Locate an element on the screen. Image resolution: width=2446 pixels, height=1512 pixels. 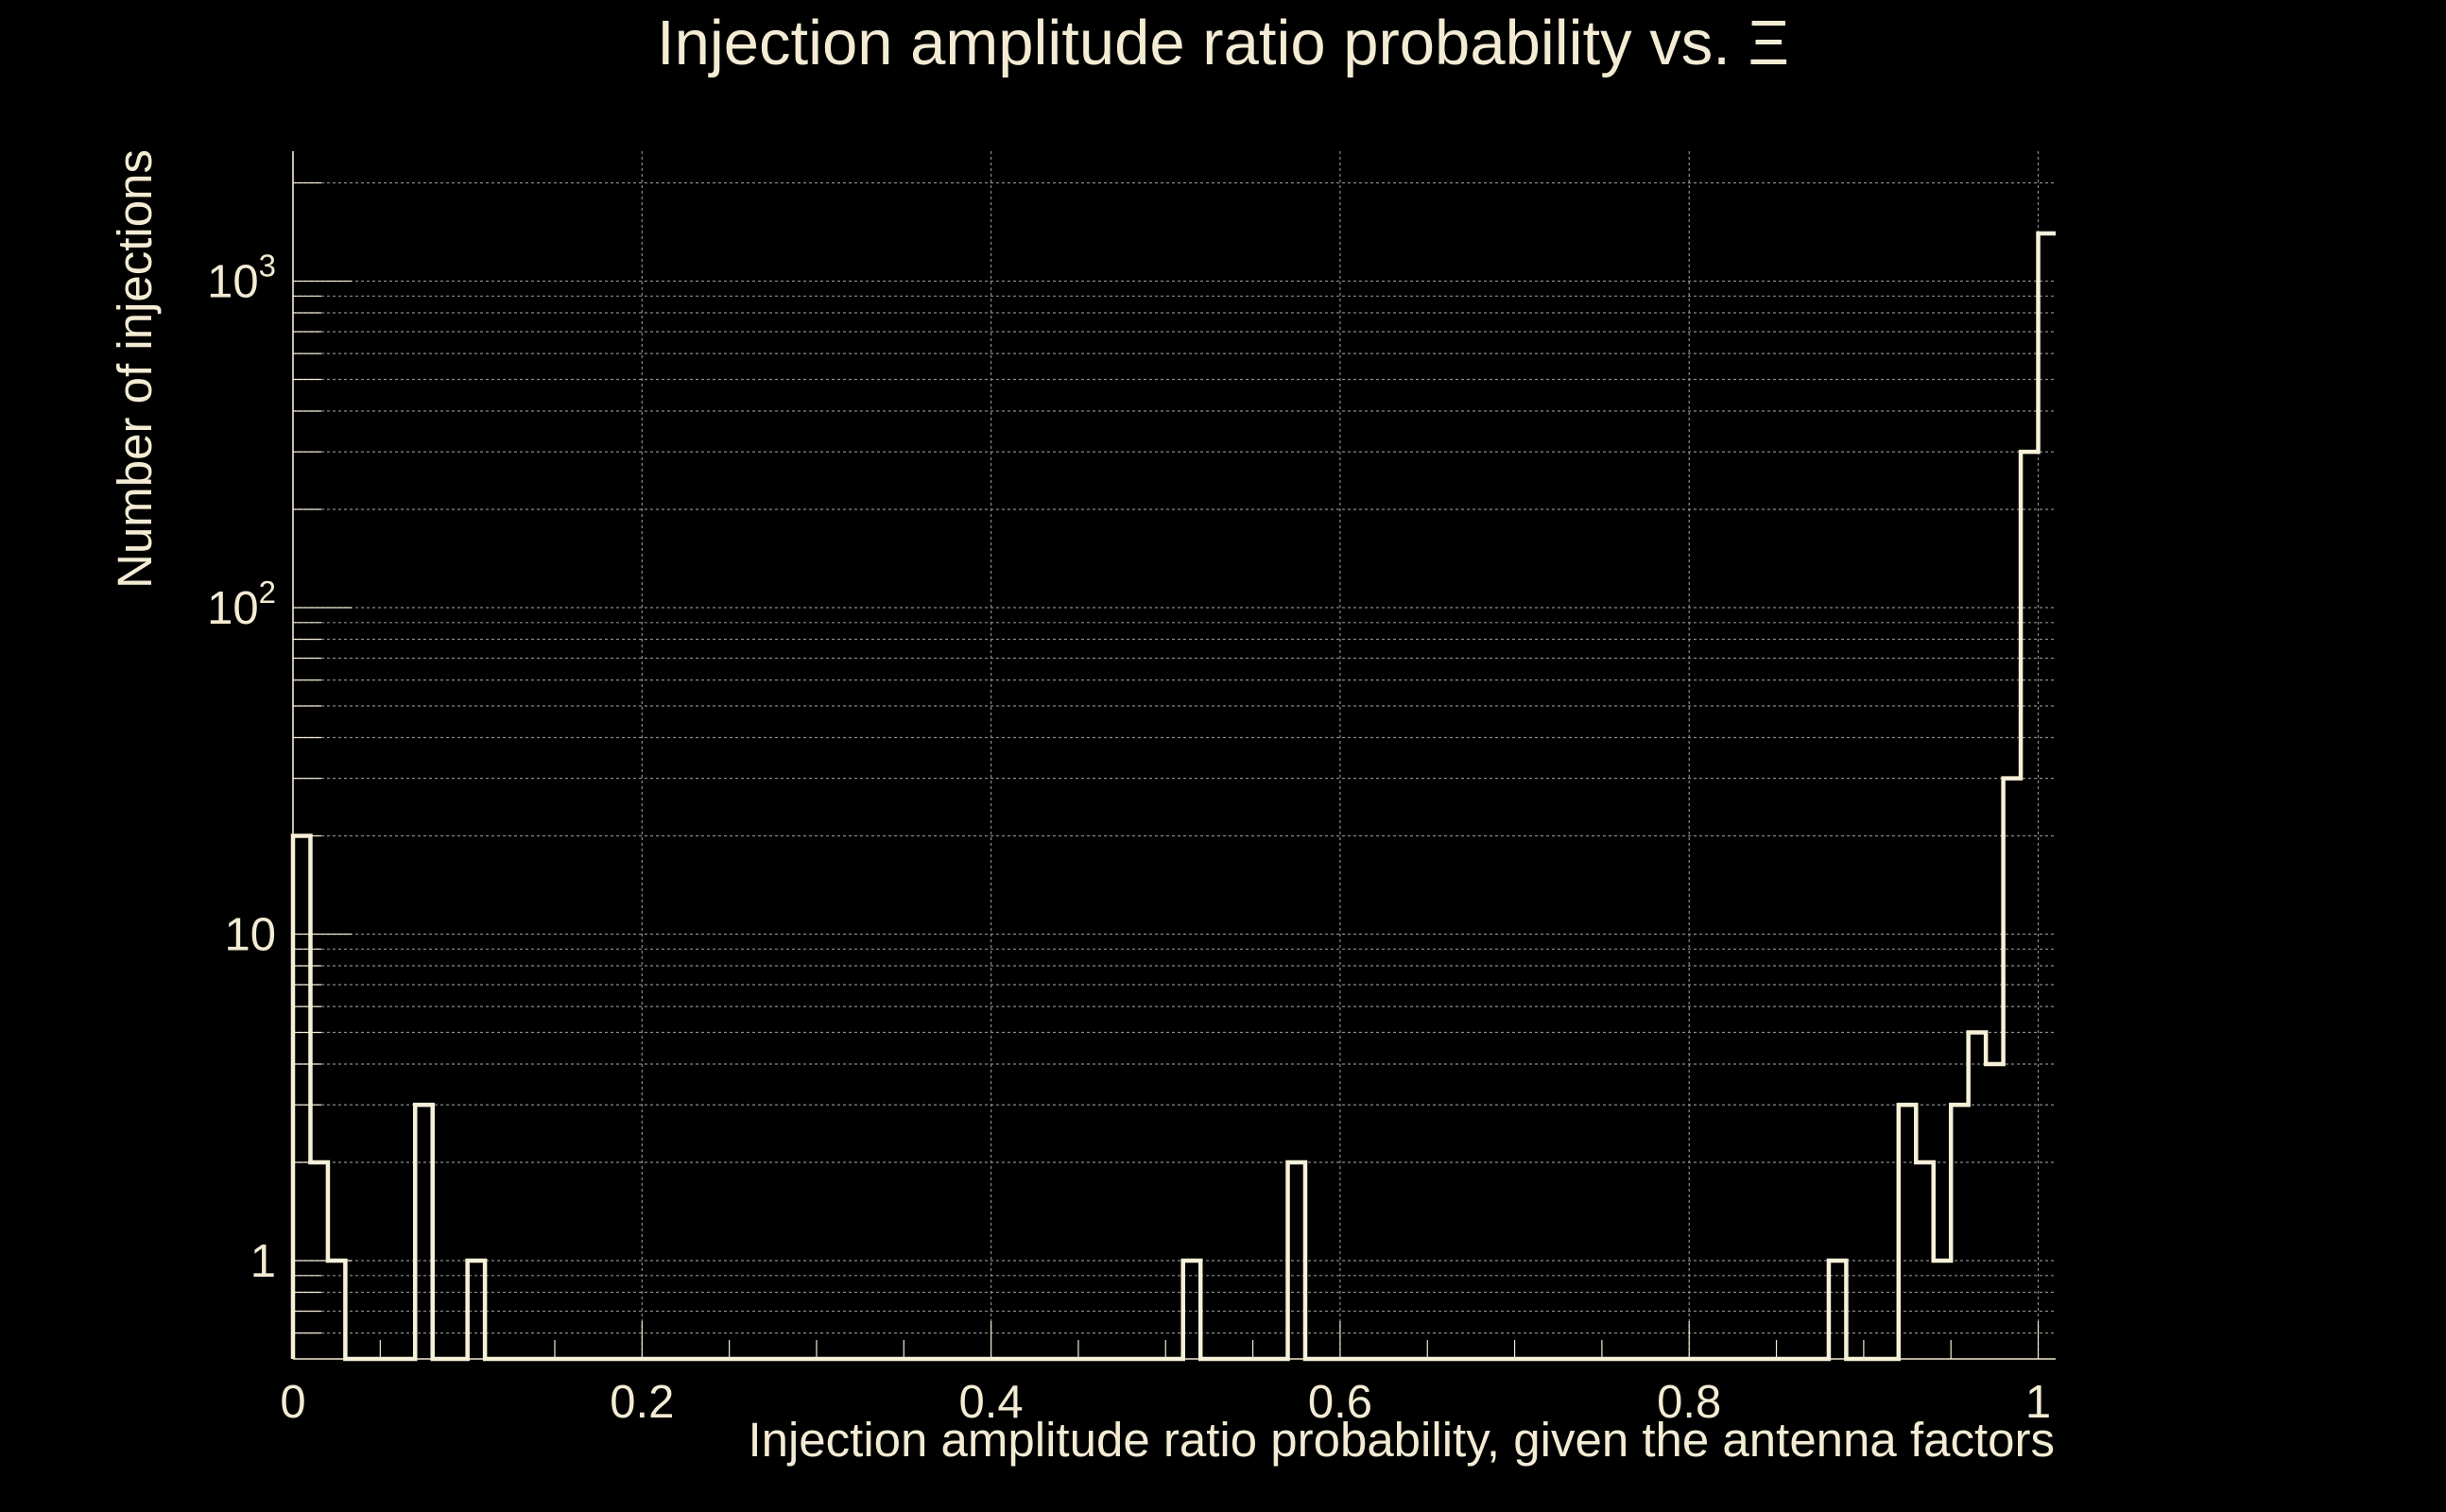
x-tick-label: 0.6 is located at coordinates (1340, 1402).